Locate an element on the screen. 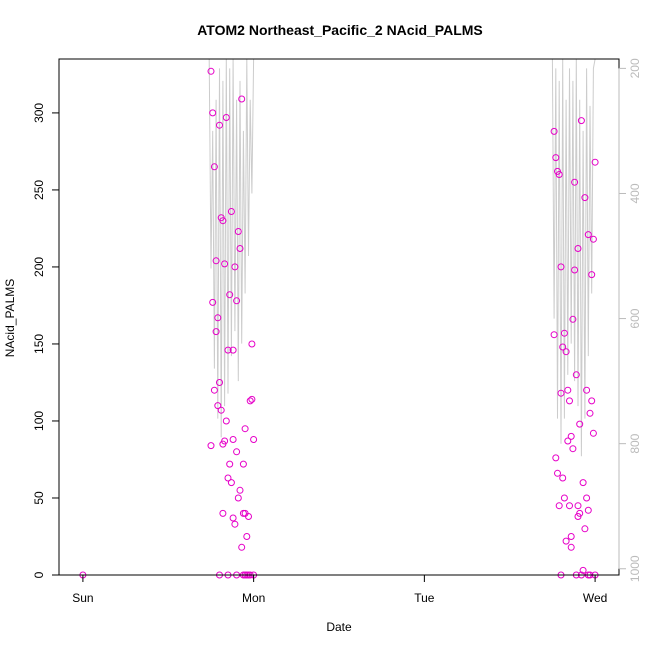 This screenshot has height=650, width=650. y-tick-label: 200 is located at coordinates (39, 267).